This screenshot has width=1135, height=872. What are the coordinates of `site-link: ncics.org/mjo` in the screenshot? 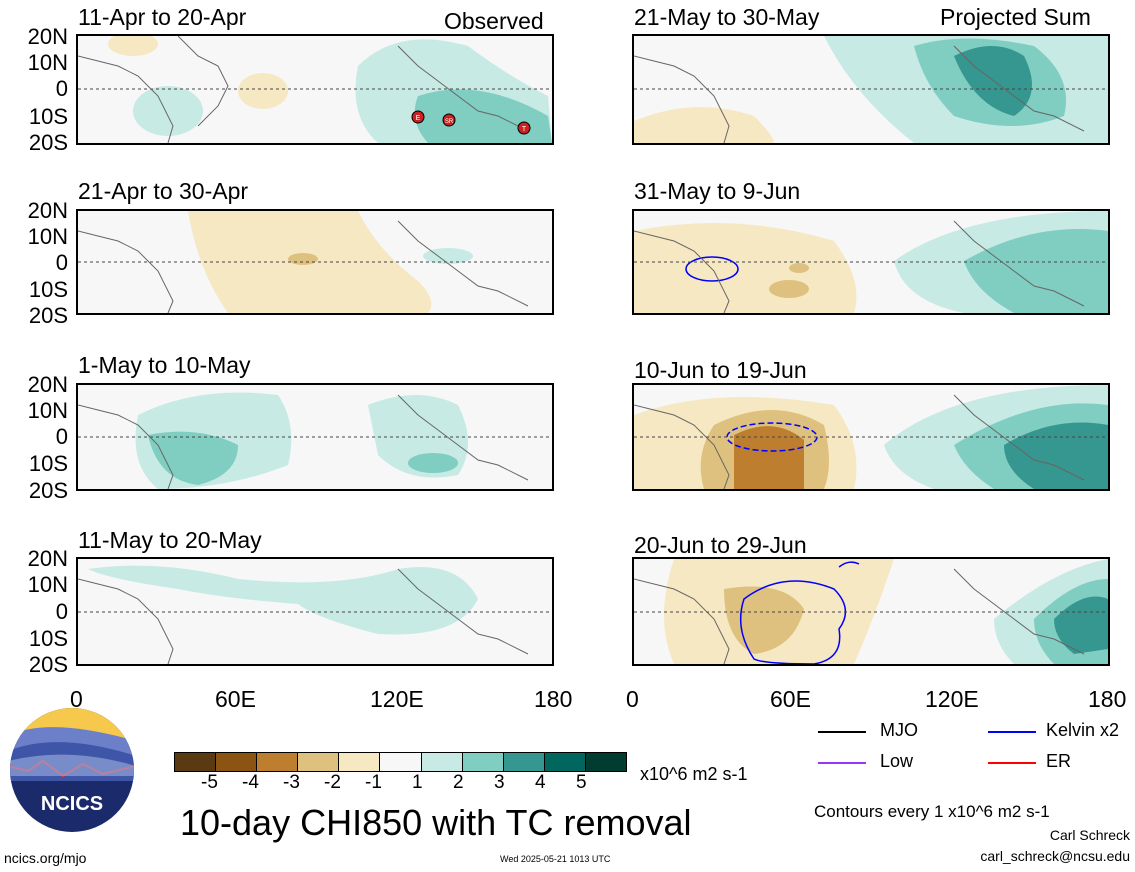 It's located at (45, 858).